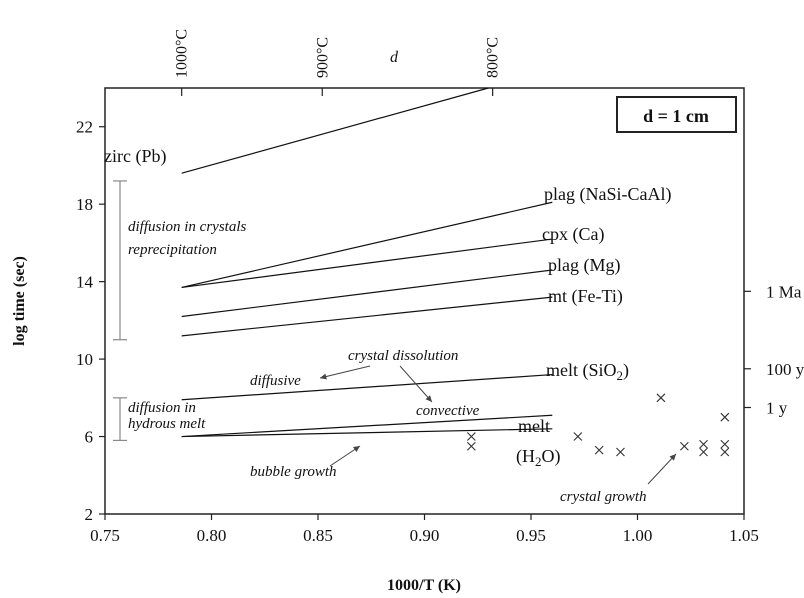 Image resolution: width=804 pixels, height=598 pixels. I want to click on legend-box-text: d = 1 cm, so click(676, 116).